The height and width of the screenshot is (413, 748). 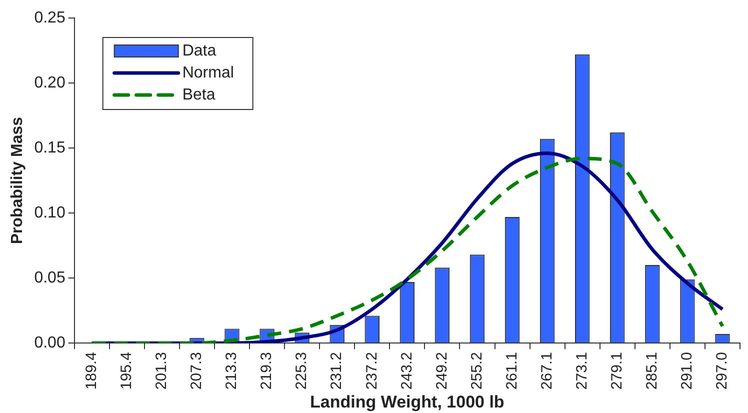 What do you see at coordinates (50, 343) in the screenshot?
I see `y-tick-label: 0.00` at bounding box center [50, 343].